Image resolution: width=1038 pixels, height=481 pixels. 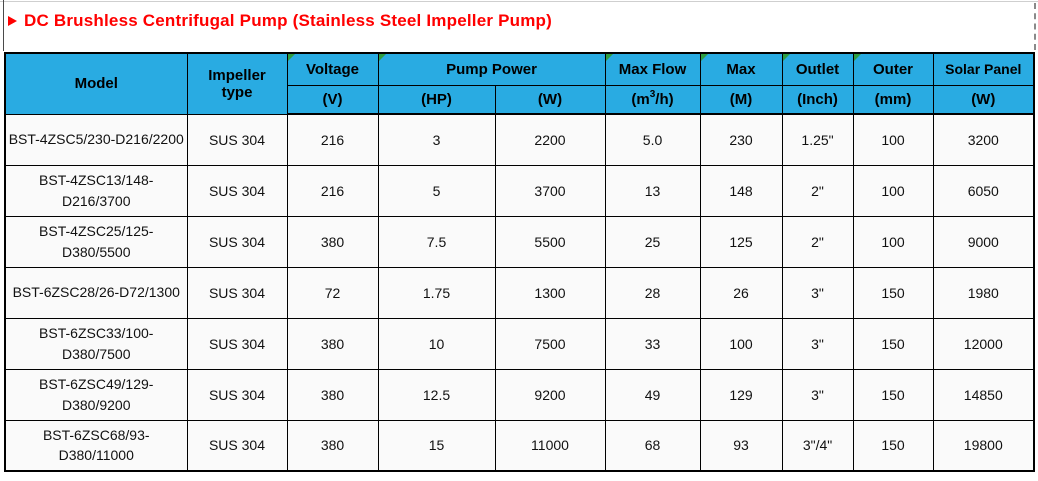 I want to click on cell-max-flow: 25, so click(x=652, y=241).